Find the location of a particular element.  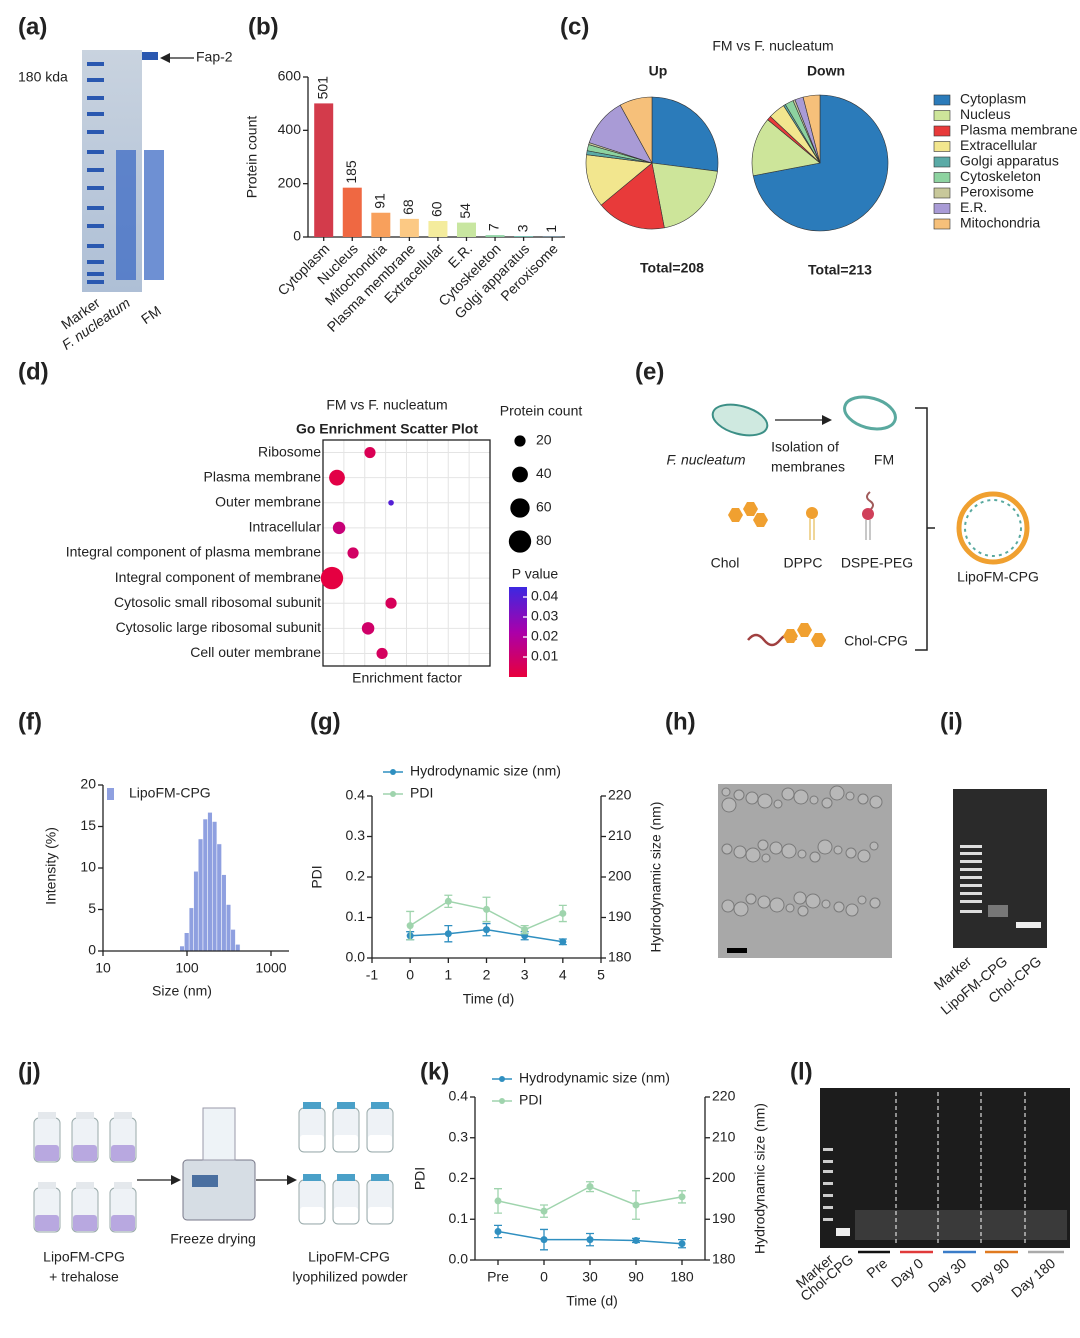

value-label: 1 is located at coordinates (551, 229).